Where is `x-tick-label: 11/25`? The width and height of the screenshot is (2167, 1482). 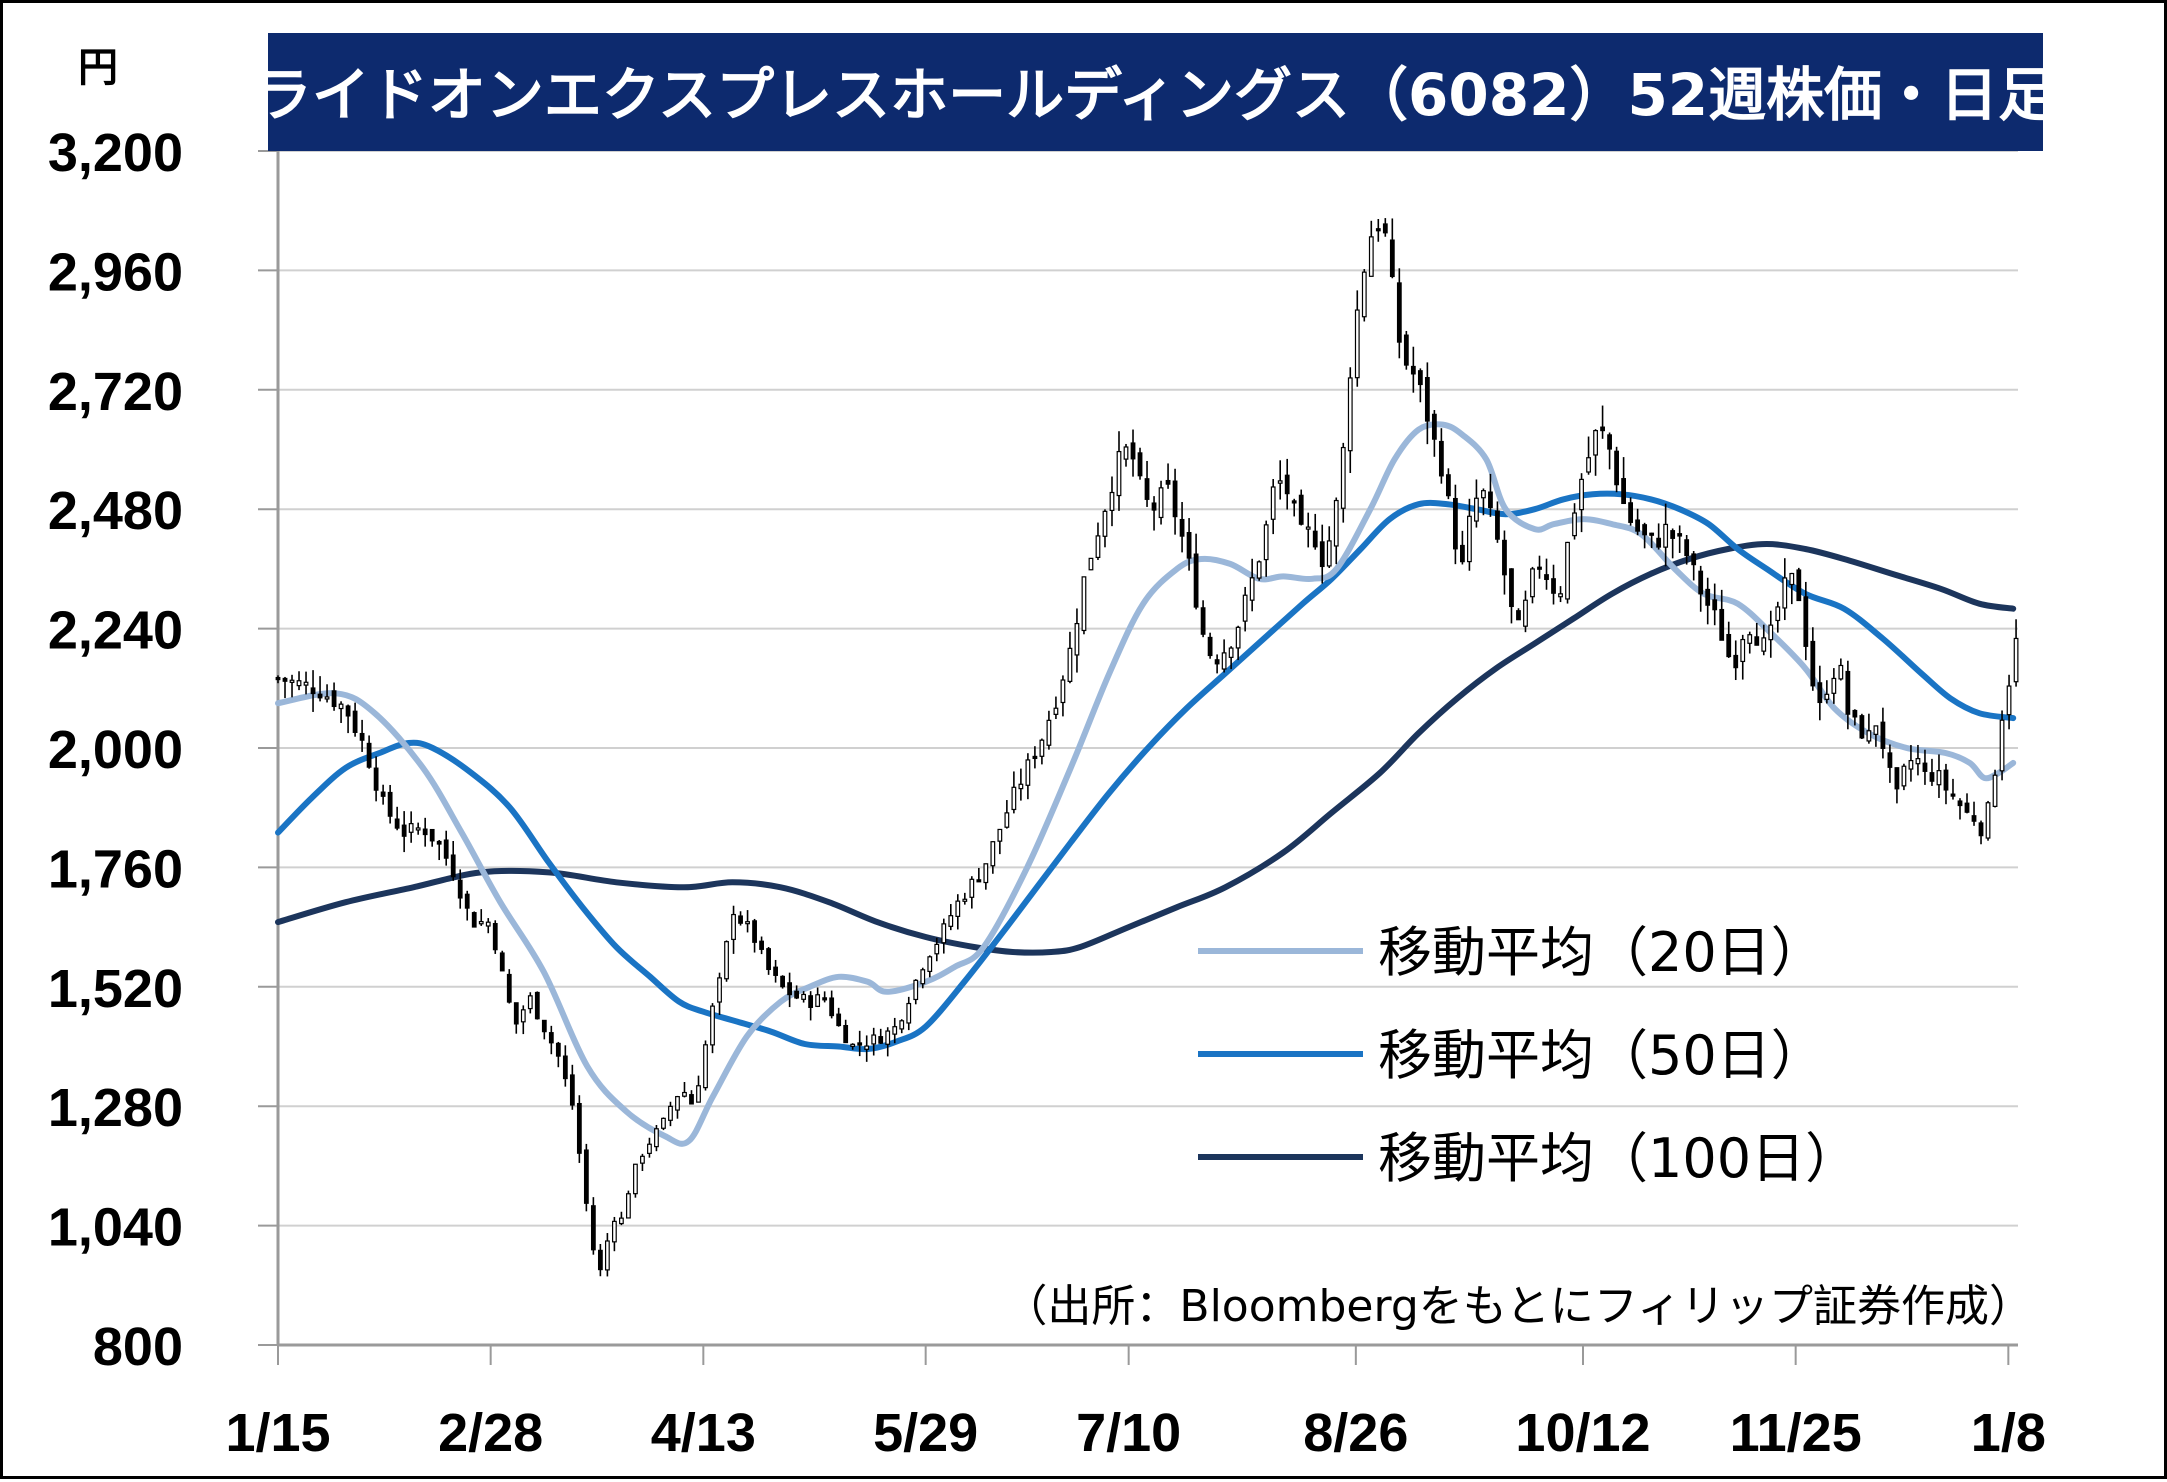 x-tick-label: 11/25 is located at coordinates (1796, 1433).